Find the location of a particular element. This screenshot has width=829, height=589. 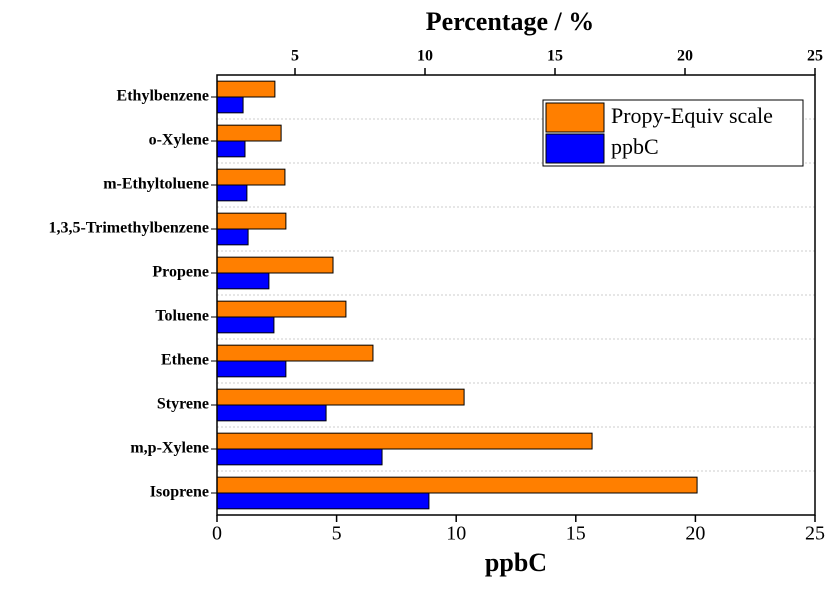

y-tick-label: m-Ethyltoluene is located at coordinates (156, 184).